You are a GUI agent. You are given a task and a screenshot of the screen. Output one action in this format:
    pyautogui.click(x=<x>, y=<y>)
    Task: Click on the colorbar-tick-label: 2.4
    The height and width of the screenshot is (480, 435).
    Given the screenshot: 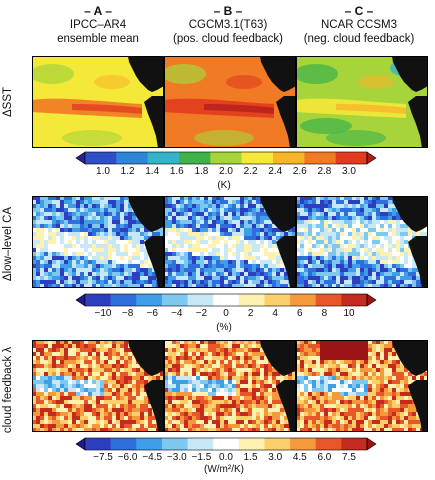 What is the action you would take?
    pyautogui.click(x=275, y=171)
    